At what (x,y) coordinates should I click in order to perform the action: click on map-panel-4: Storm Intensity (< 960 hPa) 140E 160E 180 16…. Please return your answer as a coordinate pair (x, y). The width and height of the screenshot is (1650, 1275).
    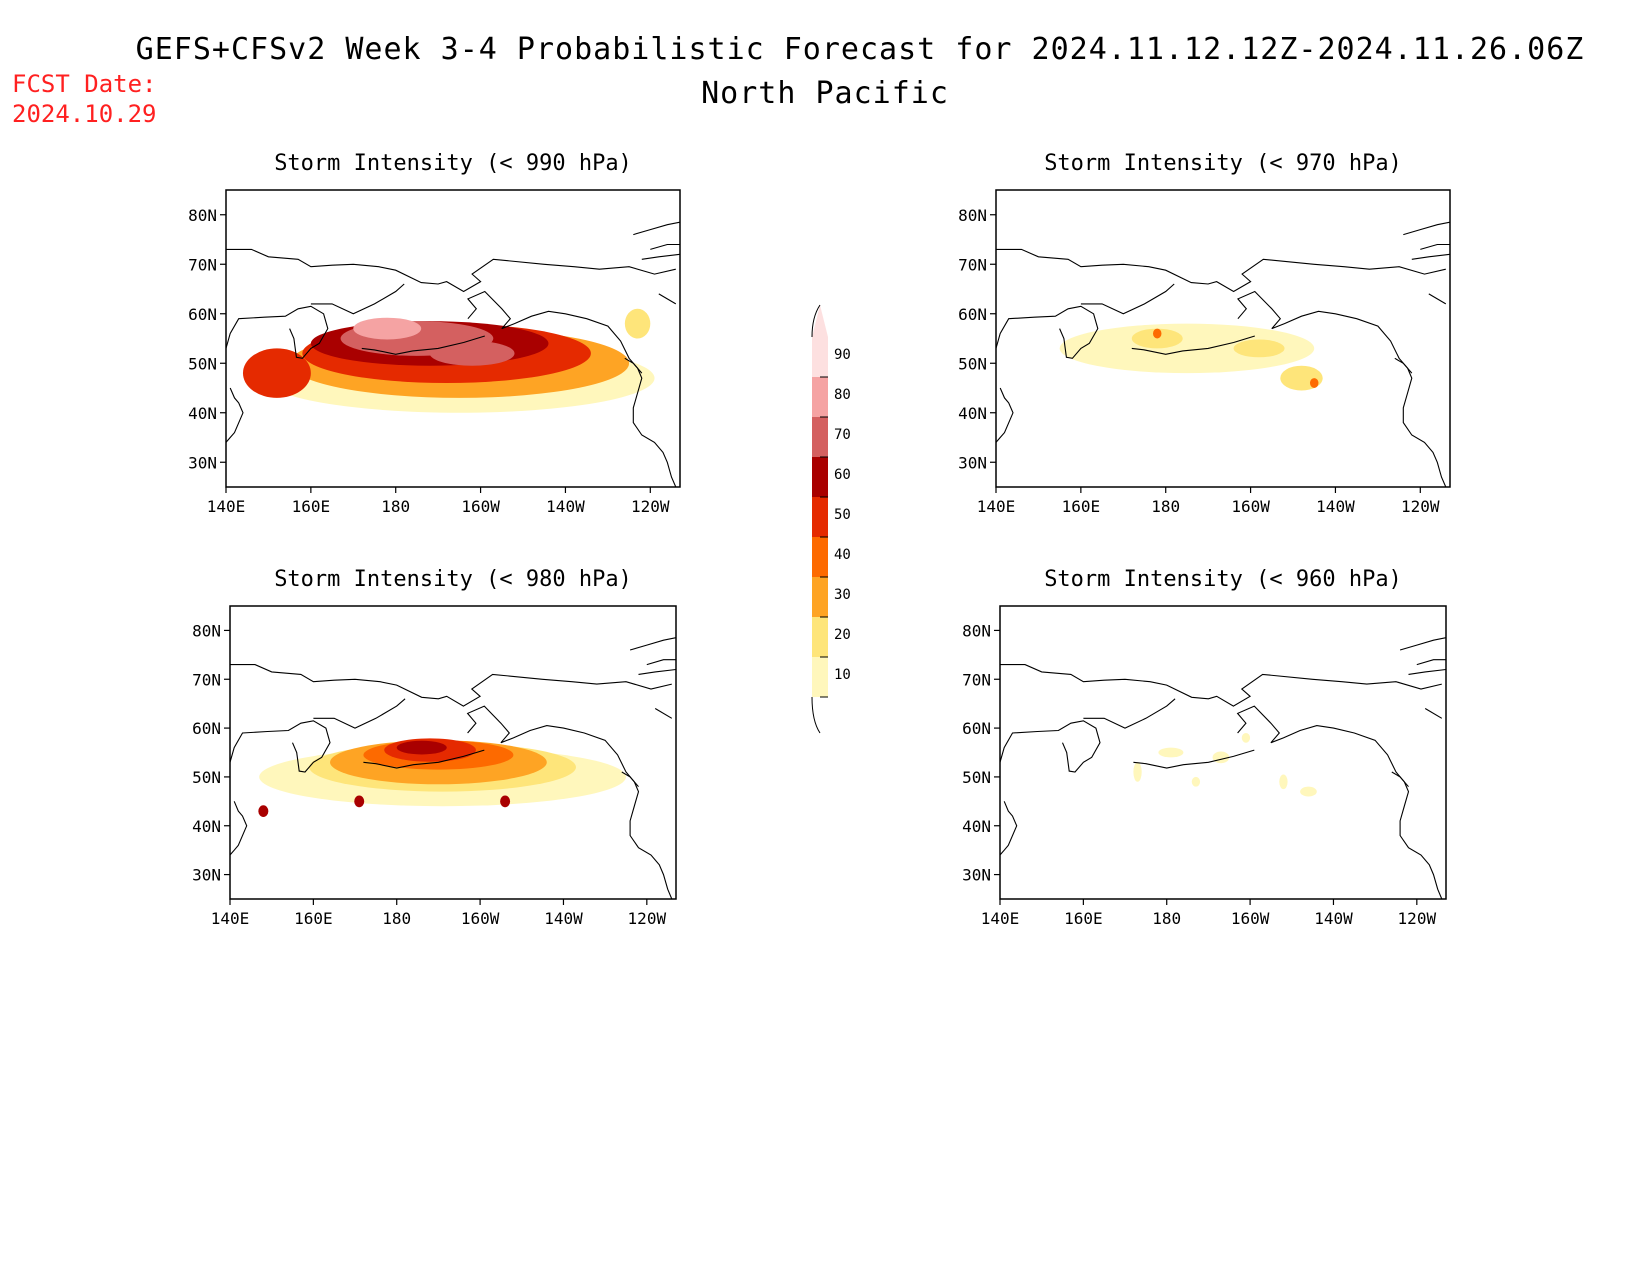
    Looking at the image, I should click on (1204, 747).